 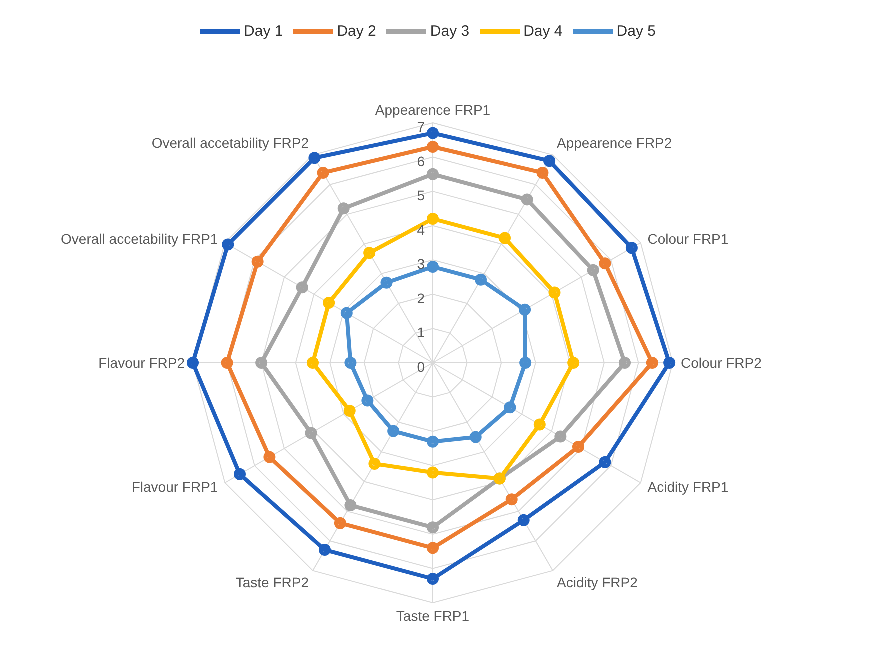 I want to click on legend-label: Day 1, so click(x=264, y=31).